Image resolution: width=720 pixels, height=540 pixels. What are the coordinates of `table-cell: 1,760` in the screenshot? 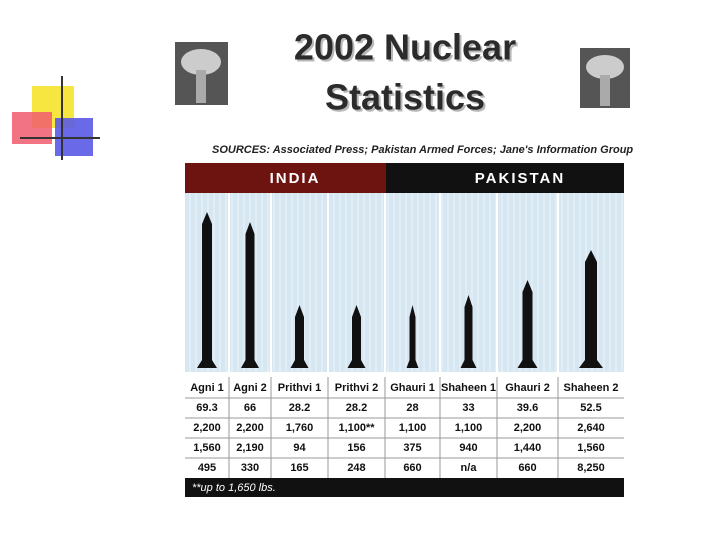 It's located at (300, 428).